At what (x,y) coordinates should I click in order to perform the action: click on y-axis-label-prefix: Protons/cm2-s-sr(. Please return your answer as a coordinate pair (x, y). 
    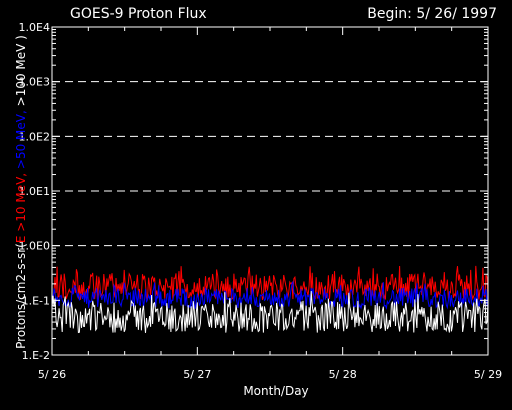
    Looking at the image, I should click on (21, 296).